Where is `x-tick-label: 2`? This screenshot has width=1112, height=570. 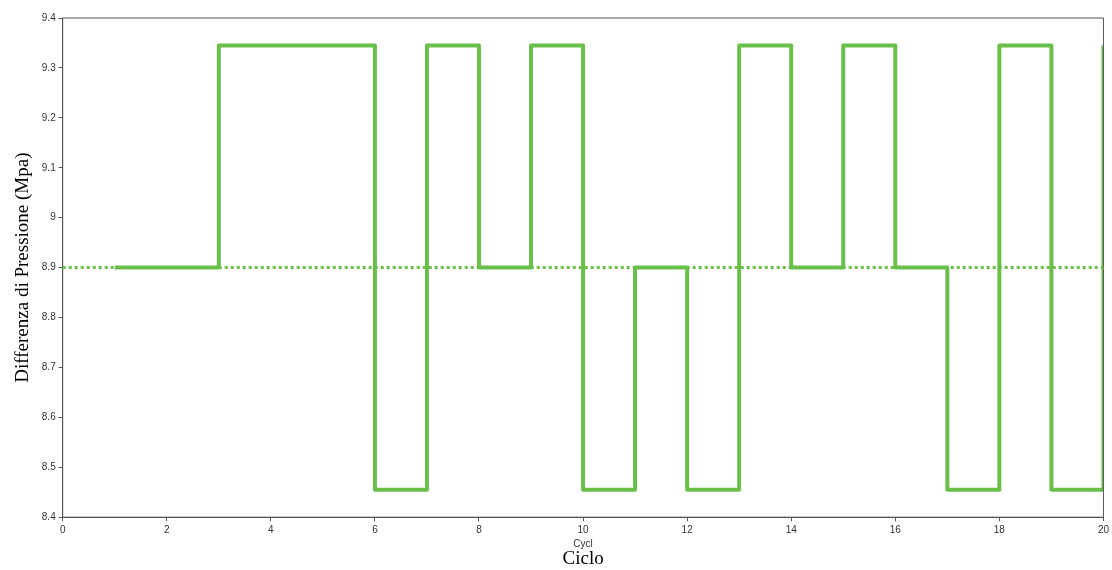 x-tick-label: 2 is located at coordinates (166, 529).